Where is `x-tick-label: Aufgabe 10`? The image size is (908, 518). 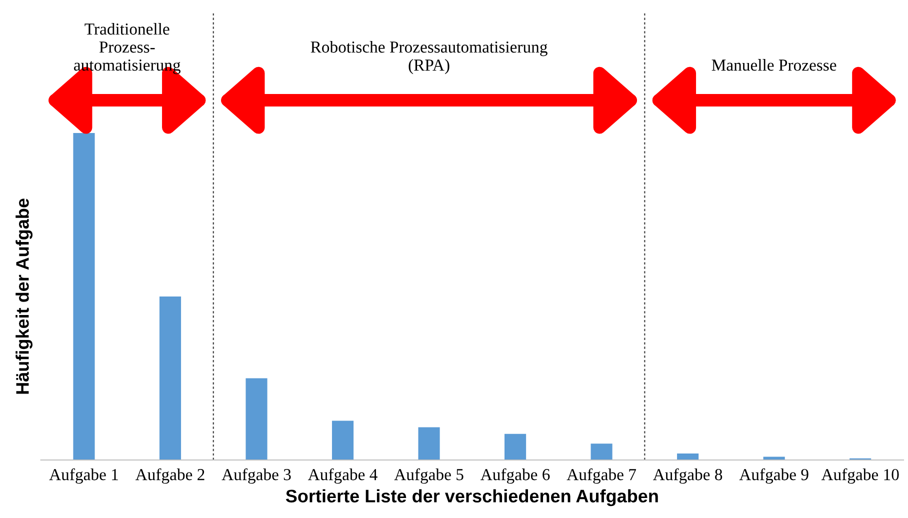 x-tick-label: Aufgabe 10 is located at coordinates (860, 476).